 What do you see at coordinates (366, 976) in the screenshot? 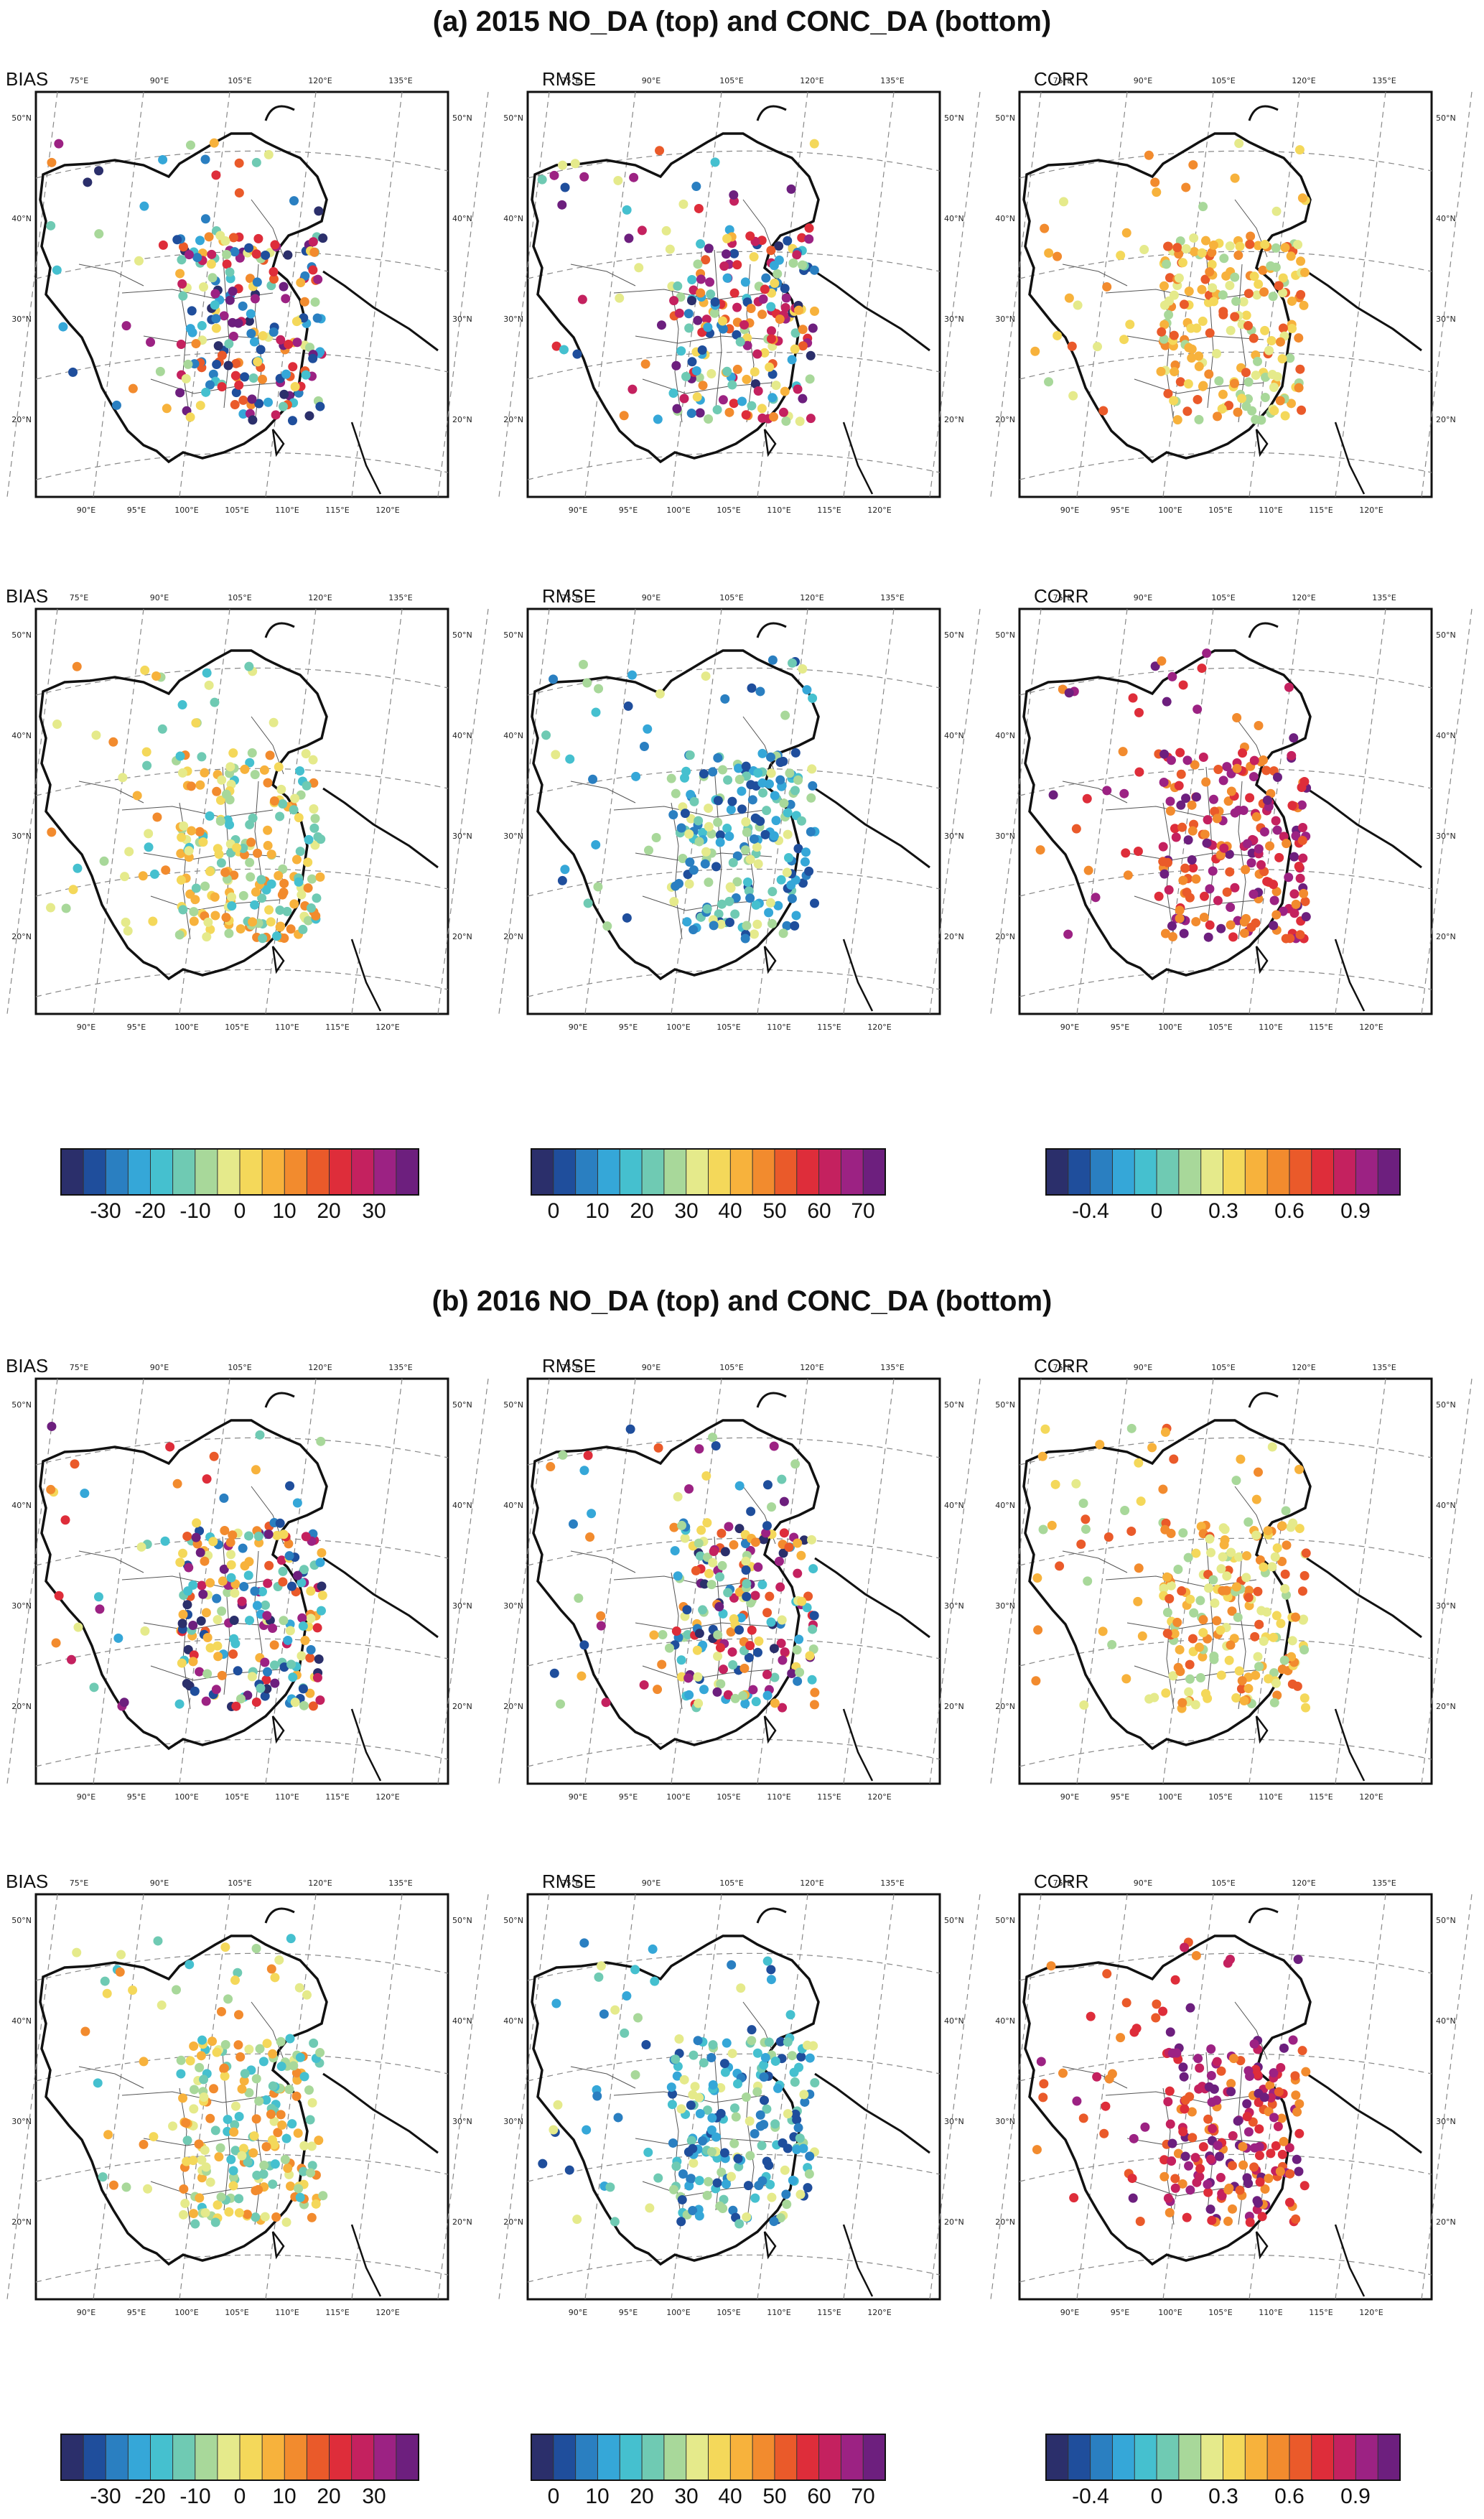
I see `philippines-coast` at bounding box center [366, 976].